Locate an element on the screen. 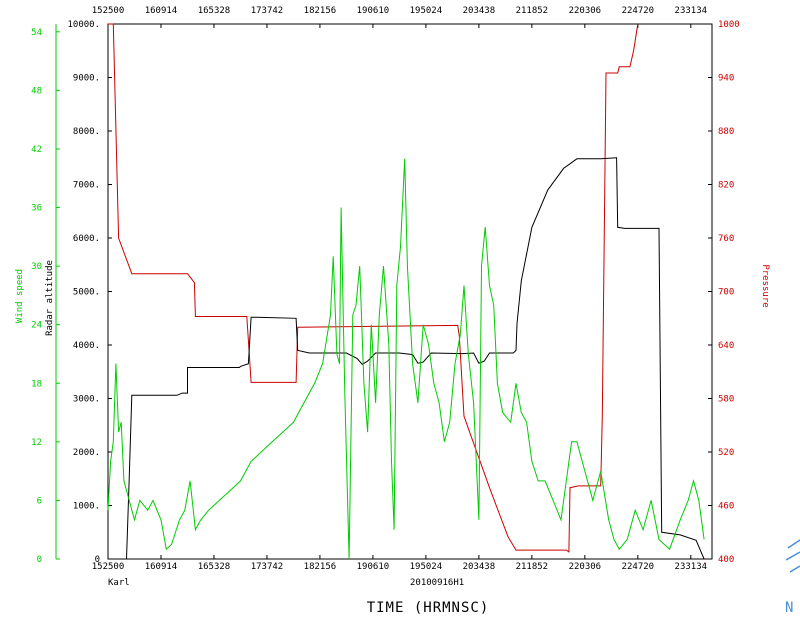  pressure-tick-label: 940 is located at coordinates (726, 79).